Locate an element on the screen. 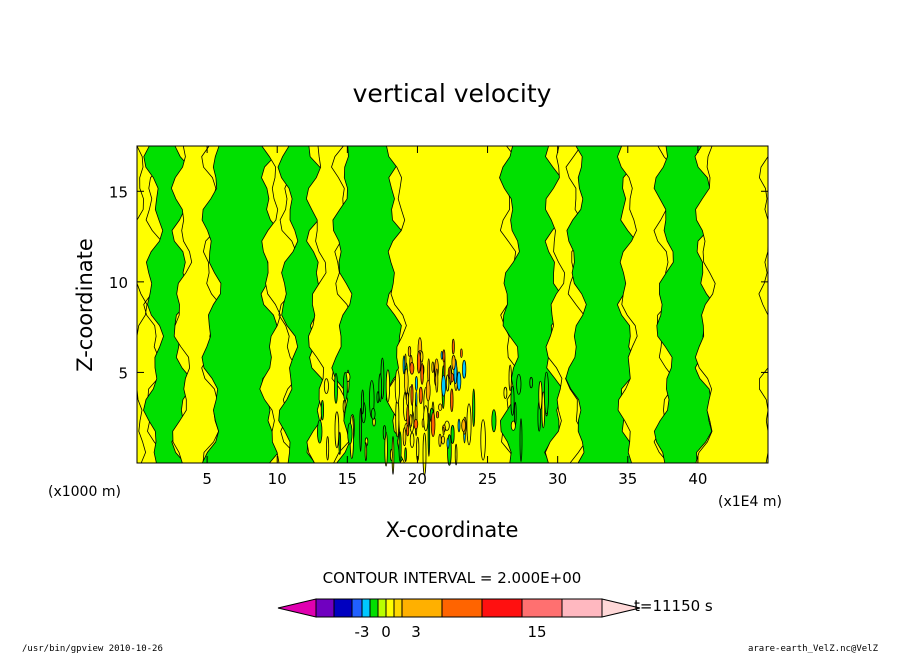  colorbar-tick-label: 0 is located at coordinates (386, 632).